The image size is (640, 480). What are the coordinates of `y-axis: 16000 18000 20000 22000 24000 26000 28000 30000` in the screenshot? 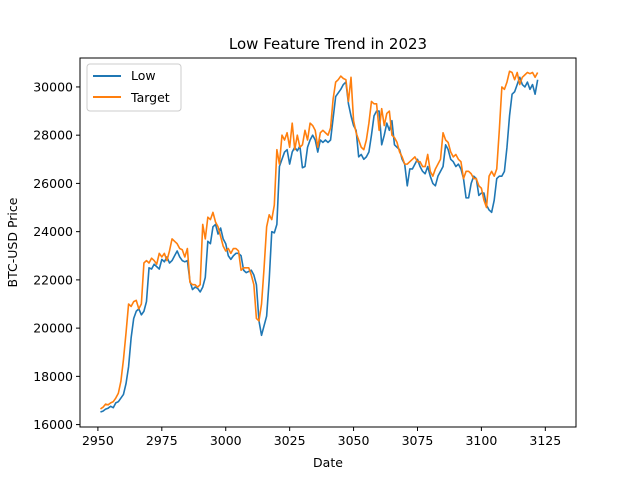 It's located at (56, 255).